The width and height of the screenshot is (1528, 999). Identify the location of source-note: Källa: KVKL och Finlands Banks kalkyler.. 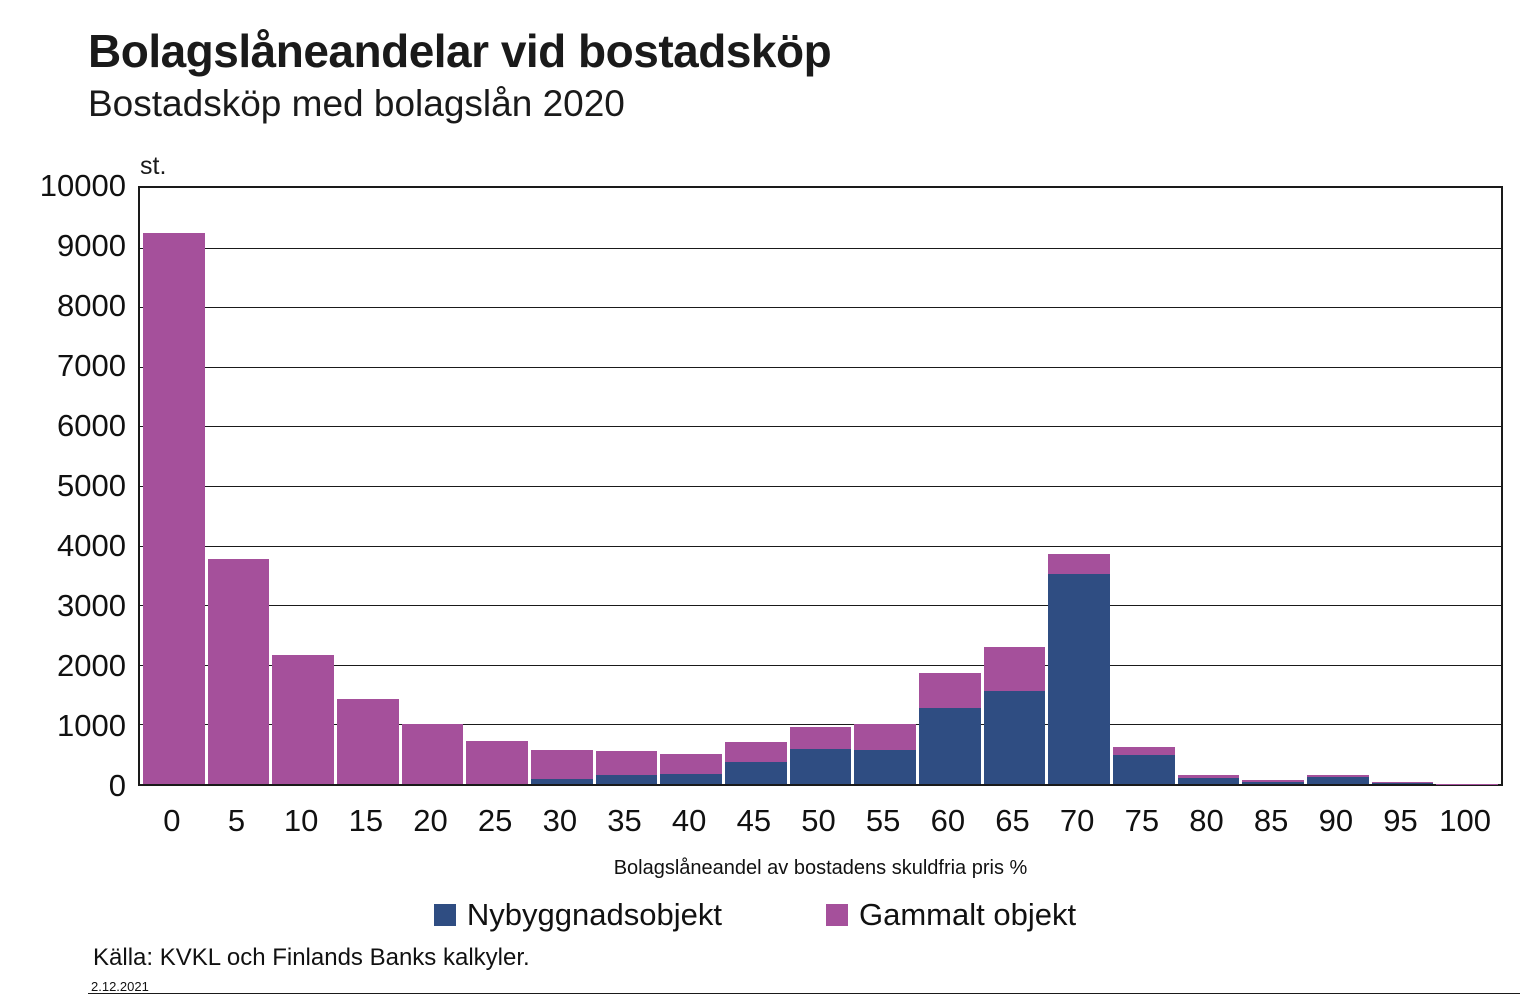
(311, 957).